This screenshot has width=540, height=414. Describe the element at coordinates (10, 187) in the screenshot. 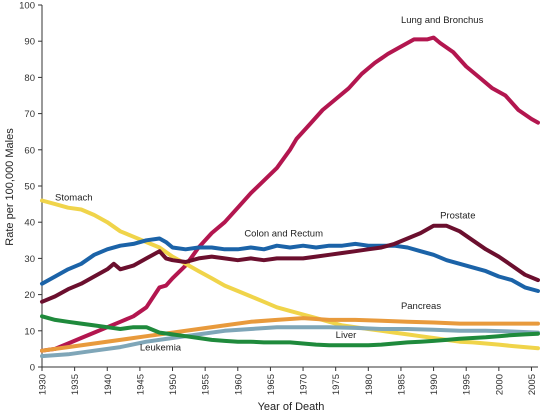

I see `y-axis-title: Rate per 100,000 Males` at that location.